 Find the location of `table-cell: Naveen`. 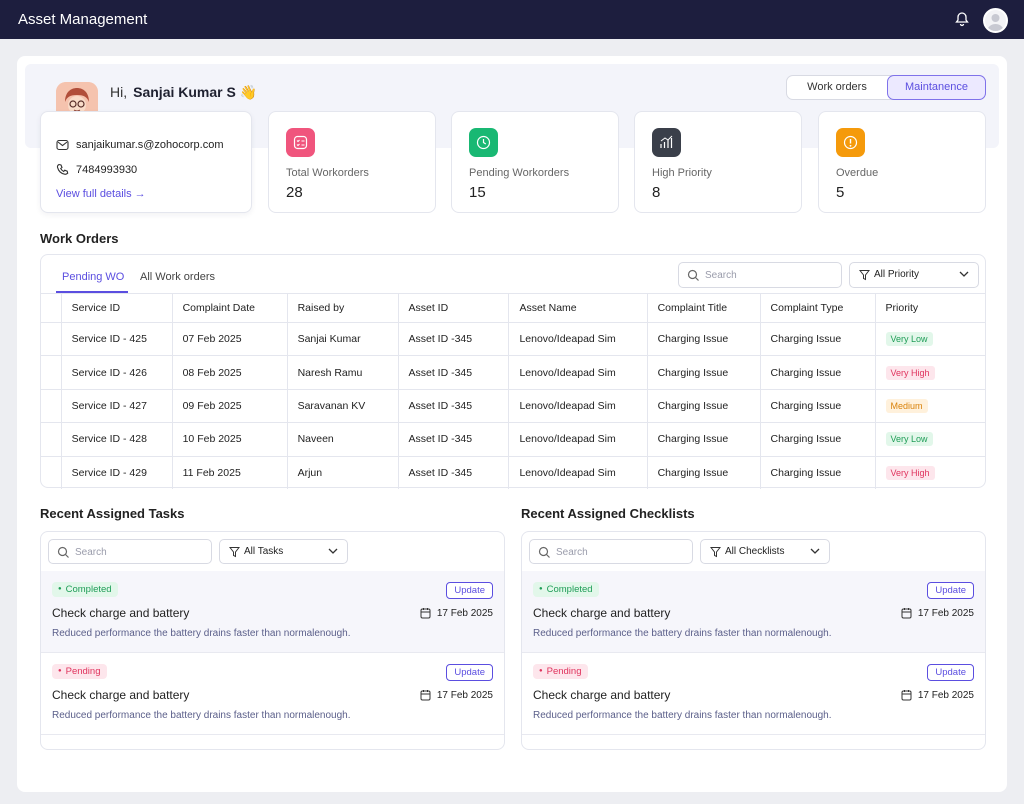

table-cell: Naveen is located at coordinates (342, 439).